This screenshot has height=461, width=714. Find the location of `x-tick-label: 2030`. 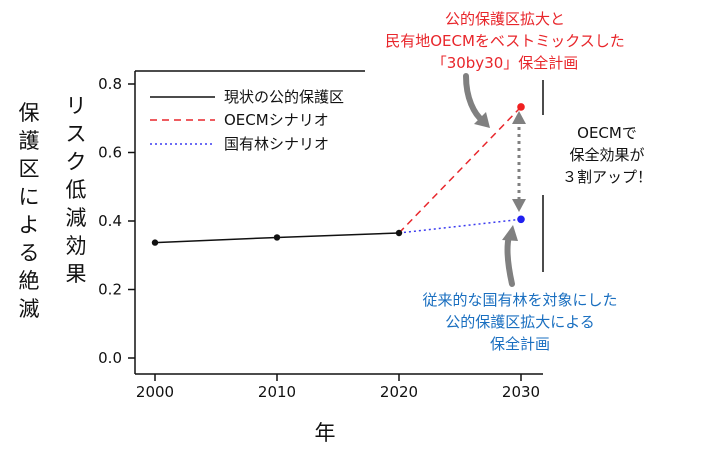

x-tick-label: 2030 is located at coordinates (521, 392).